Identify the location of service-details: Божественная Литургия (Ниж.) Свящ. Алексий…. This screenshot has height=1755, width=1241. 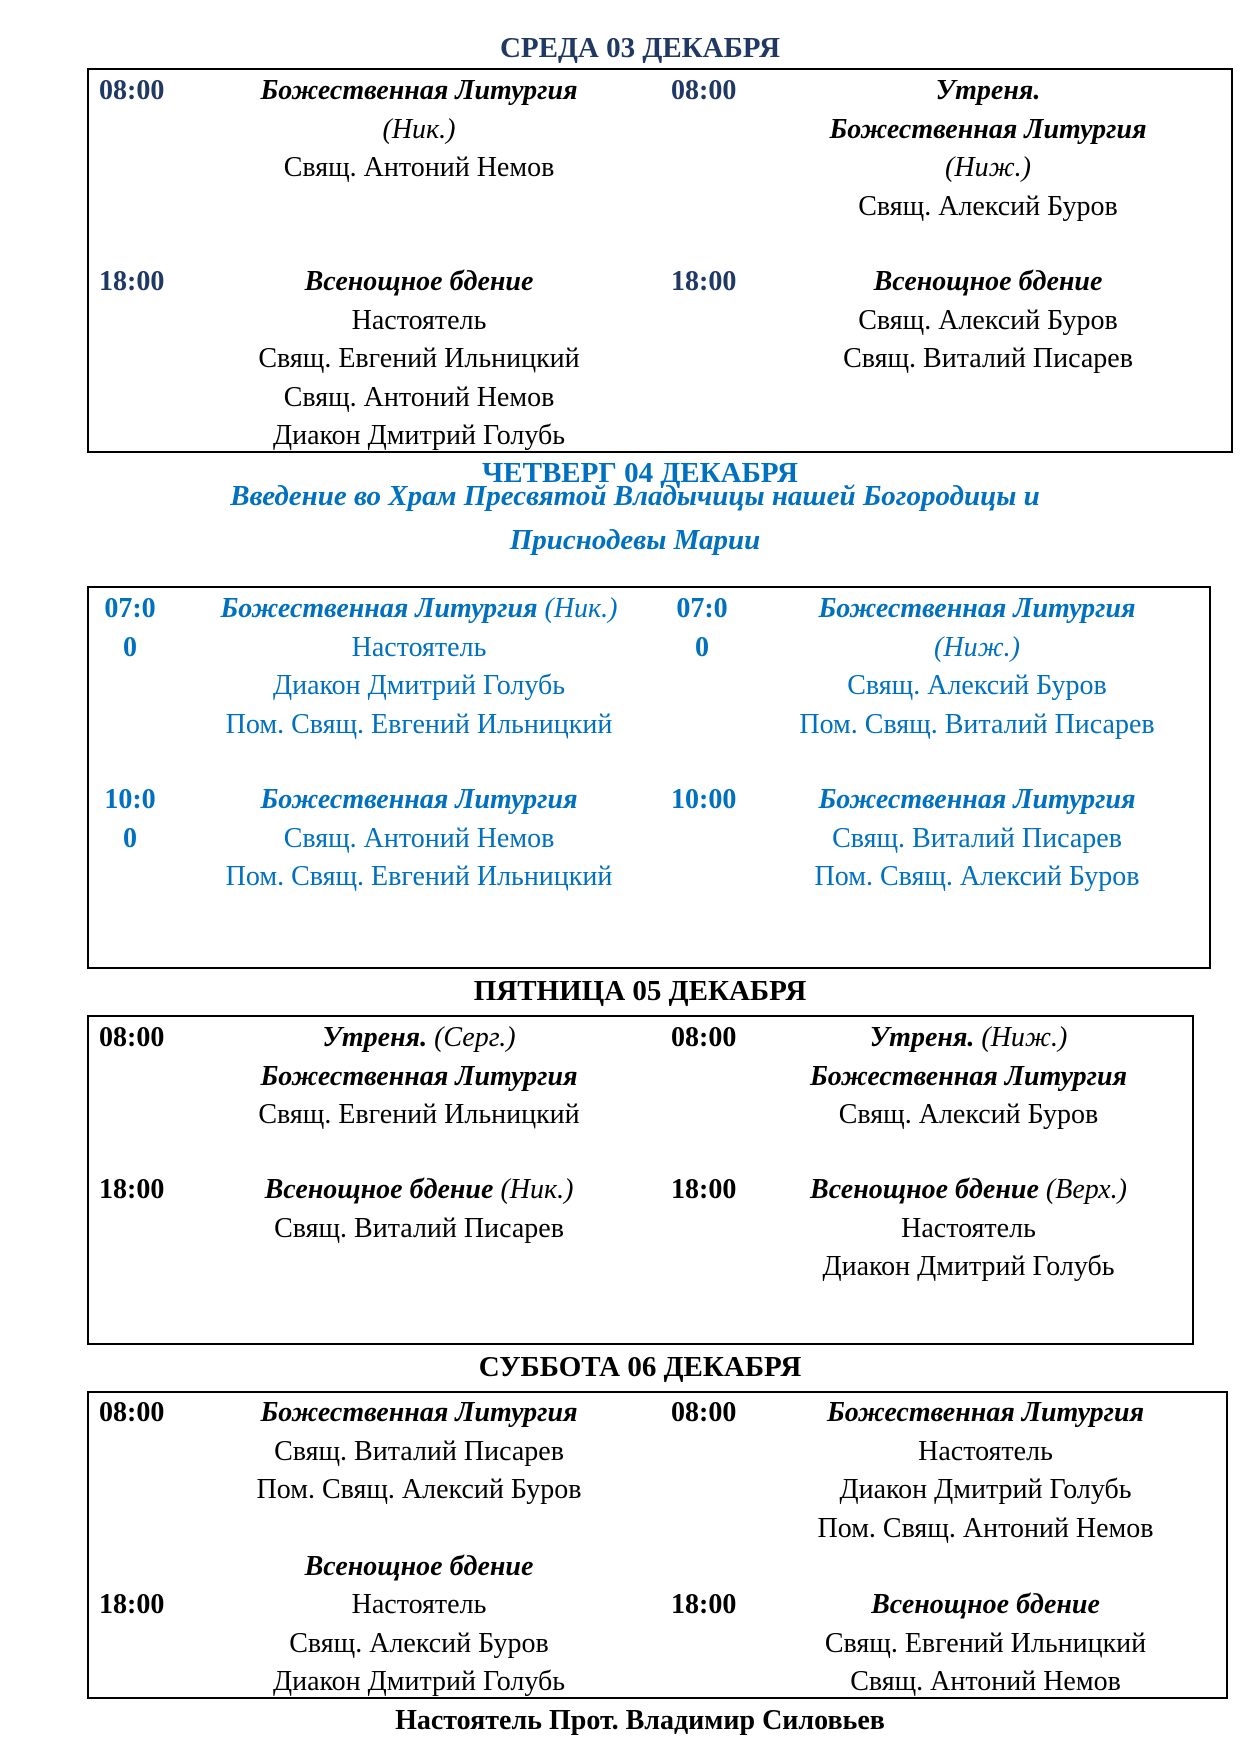
(977, 667).